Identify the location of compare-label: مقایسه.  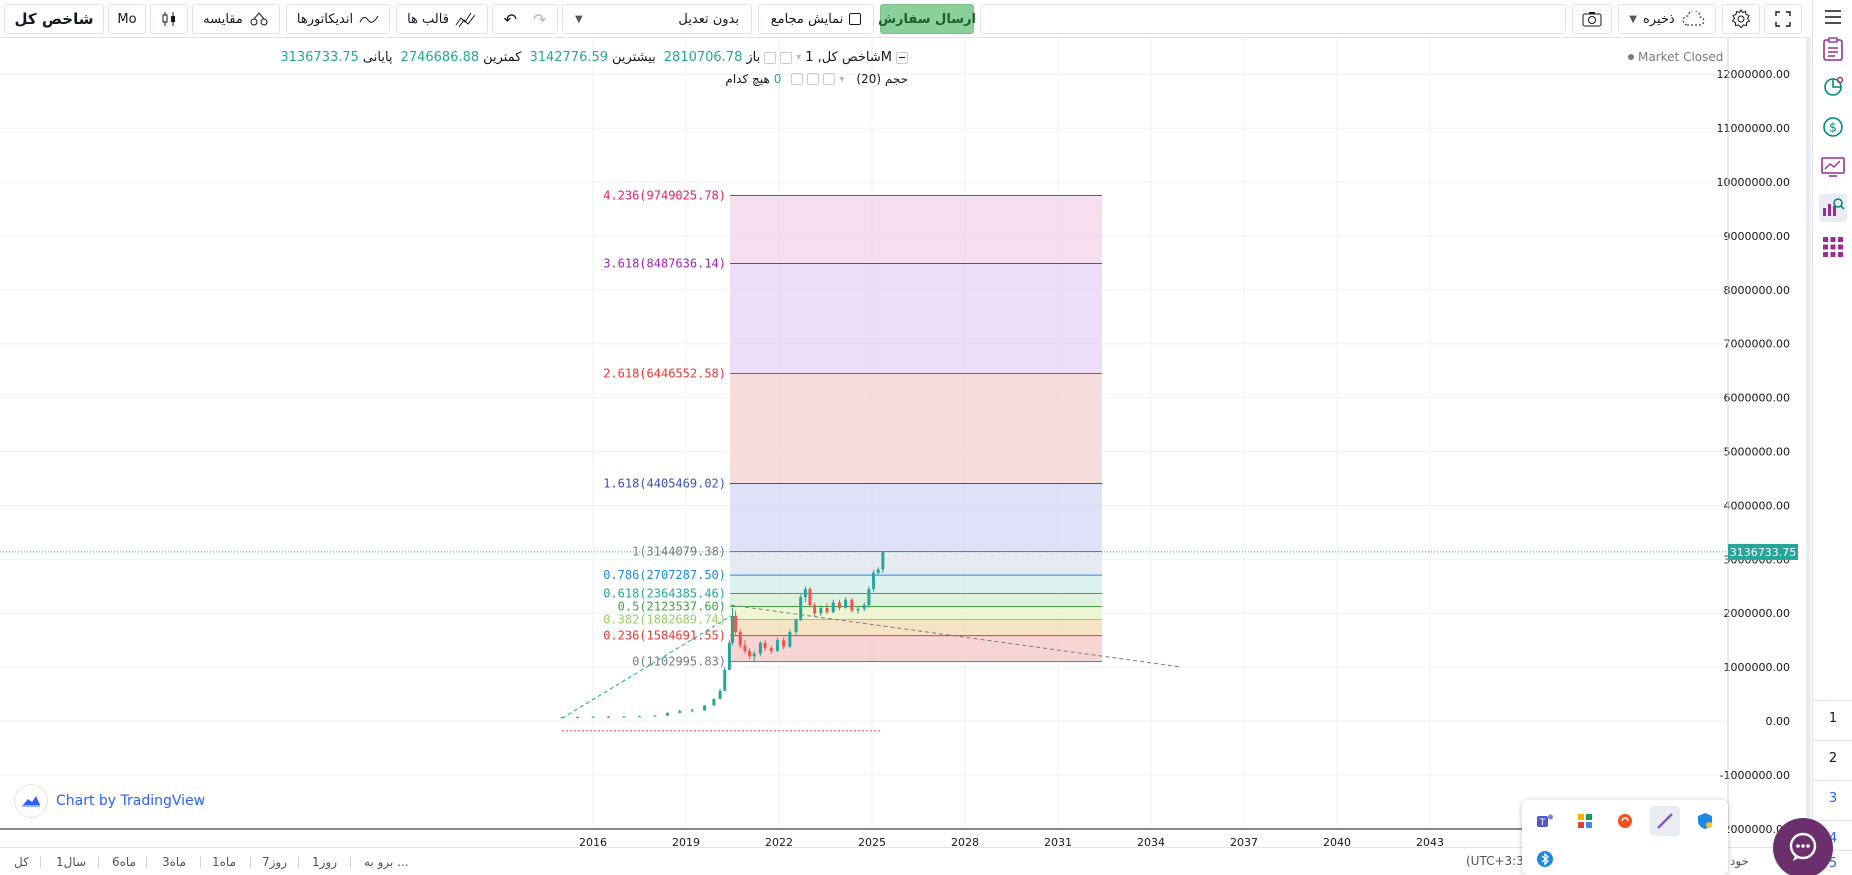
(223, 19).